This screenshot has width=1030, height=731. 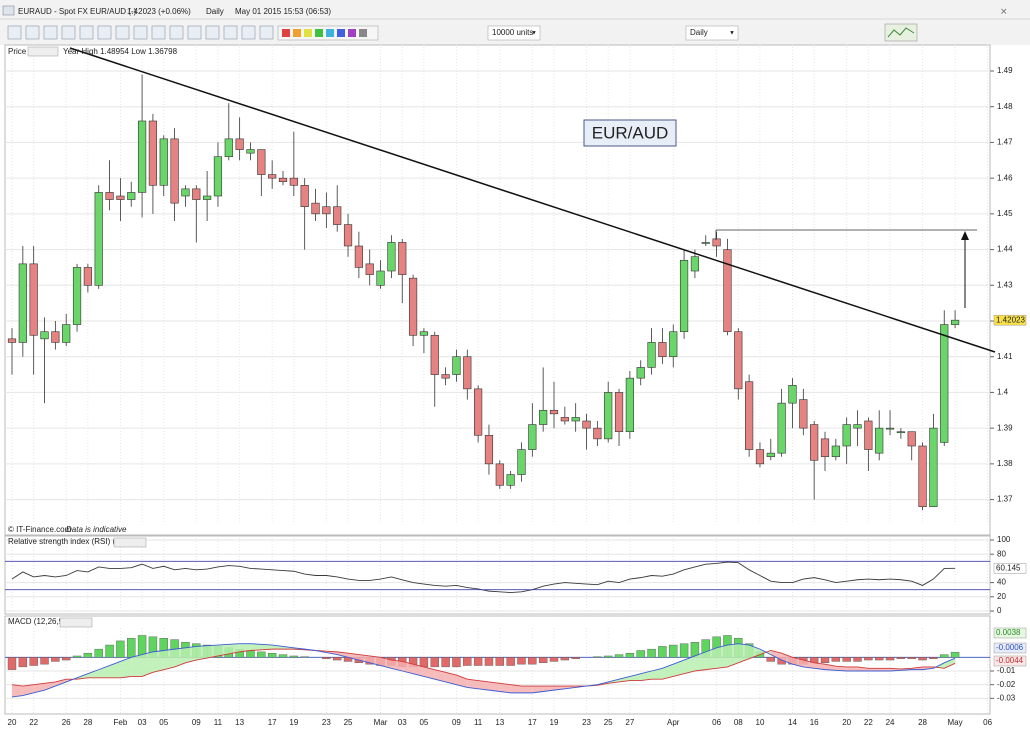 I want to click on chart-type-button, so click(x=901, y=32).